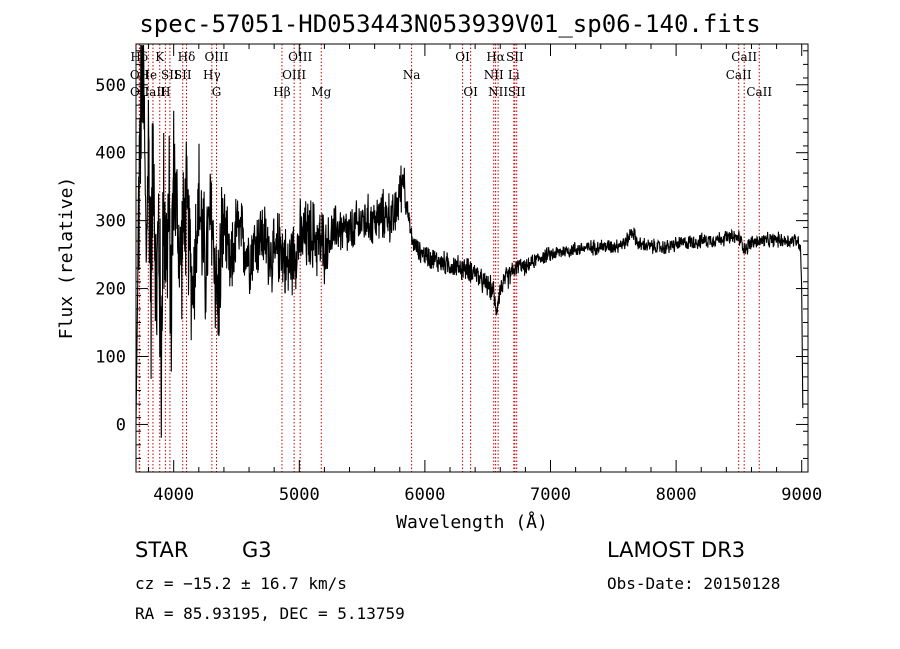 This screenshot has height=649, width=900. What do you see at coordinates (160, 57) in the screenshot?
I see `line-label: K` at bounding box center [160, 57].